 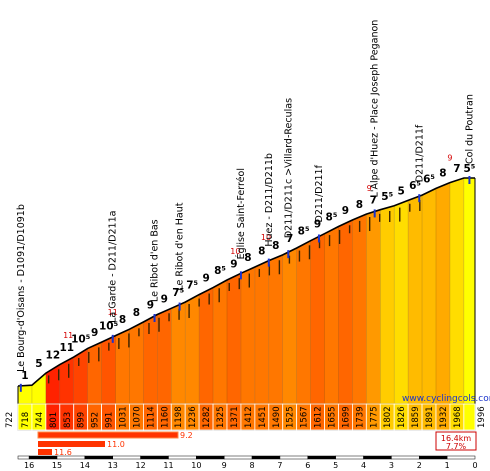 What do you see at coordinates (81, 339) in the screenshot?
I see `gradient-label: 10⁵` at bounding box center [81, 339].